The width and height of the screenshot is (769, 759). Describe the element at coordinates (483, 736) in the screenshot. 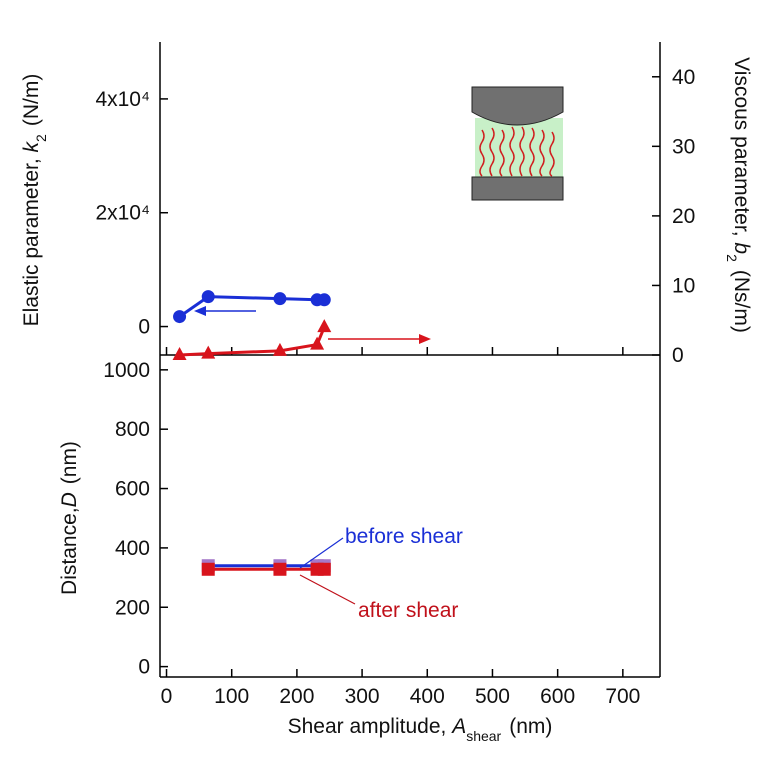

I see `axis-label-subscript: shear` at that location.